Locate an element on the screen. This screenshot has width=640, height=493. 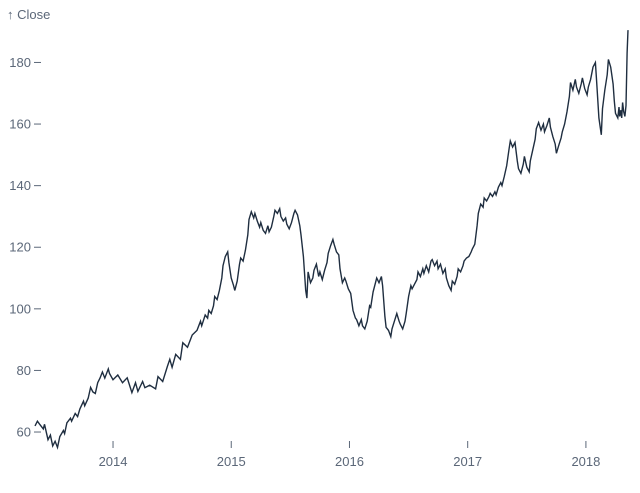
y-tick-label: 140 is located at coordinates (20, 185).